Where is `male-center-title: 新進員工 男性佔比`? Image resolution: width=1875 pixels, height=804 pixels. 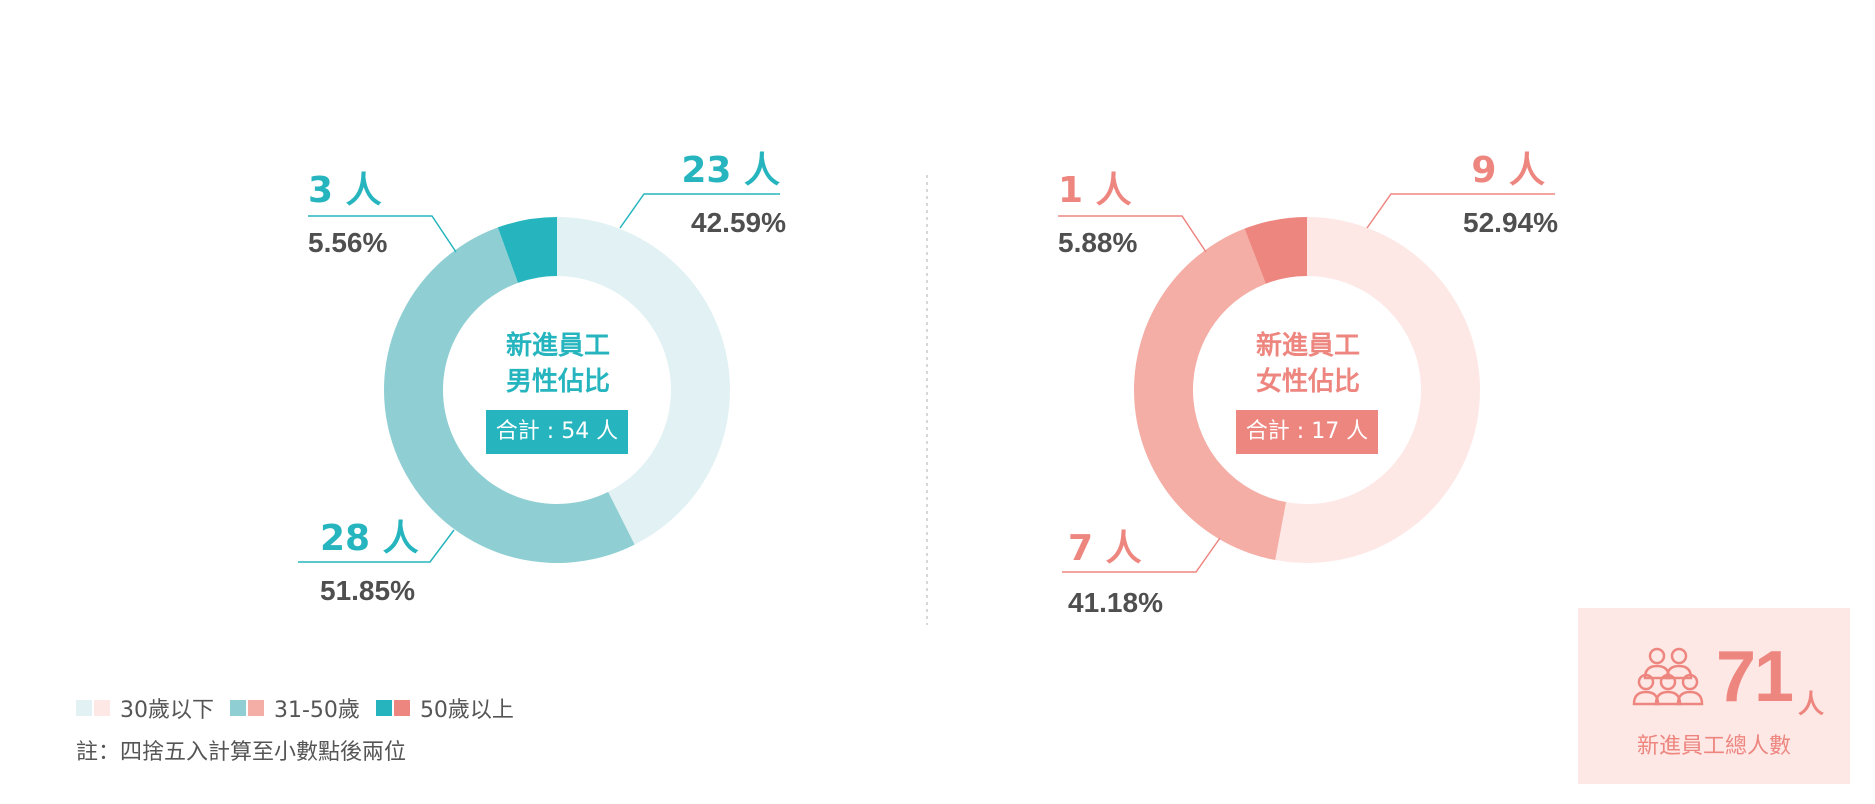 male-center-title: 新進員工 男性佔比 is located at coordinates (558, 364).